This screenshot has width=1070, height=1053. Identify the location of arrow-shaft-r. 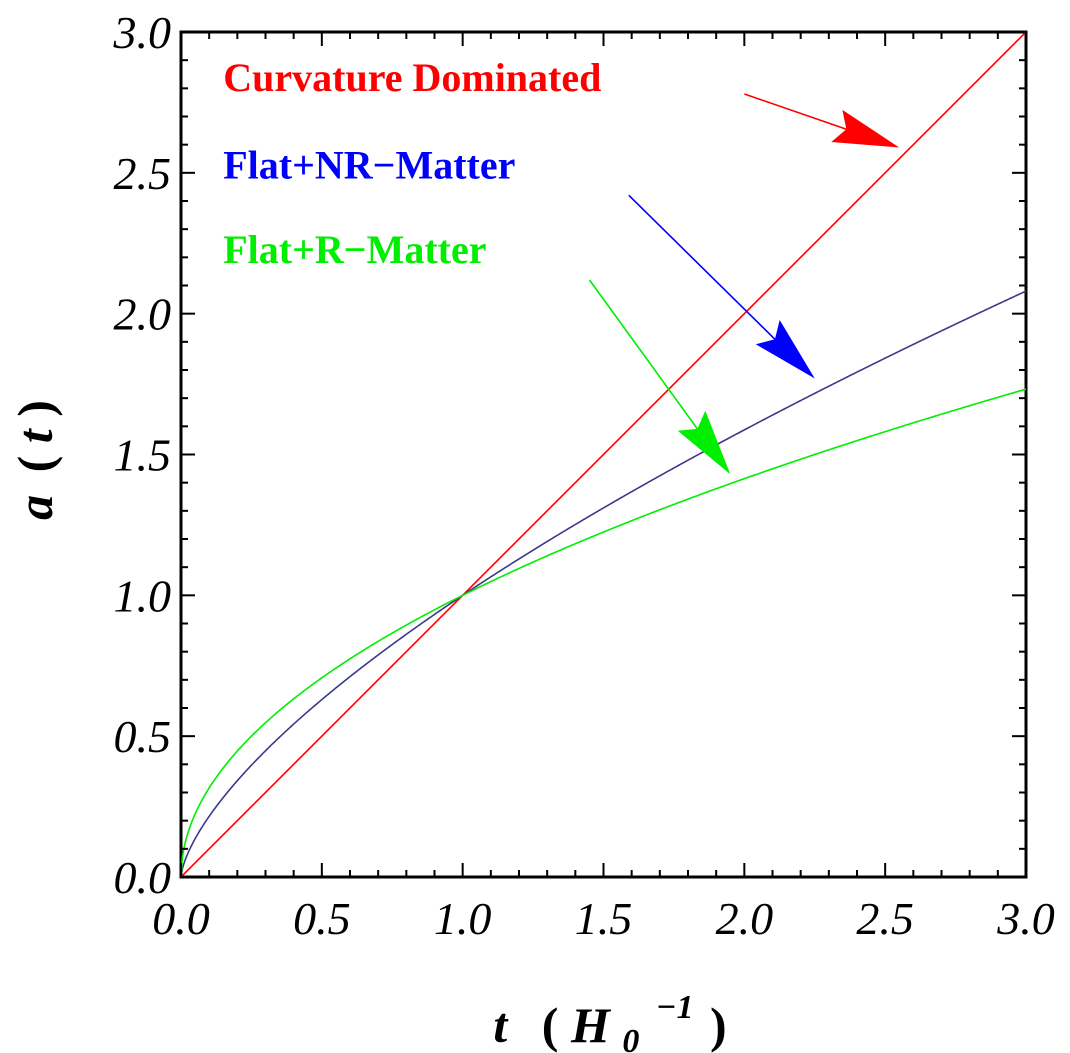
(643, 354).